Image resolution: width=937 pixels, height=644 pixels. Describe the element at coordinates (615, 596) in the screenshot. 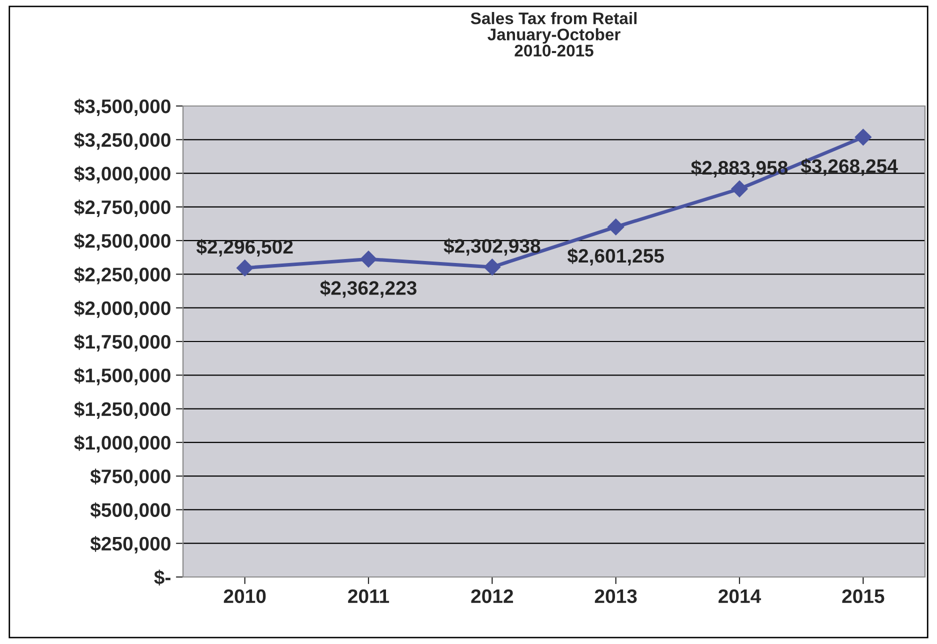

I see `x-tick-label: 2013` at that location.